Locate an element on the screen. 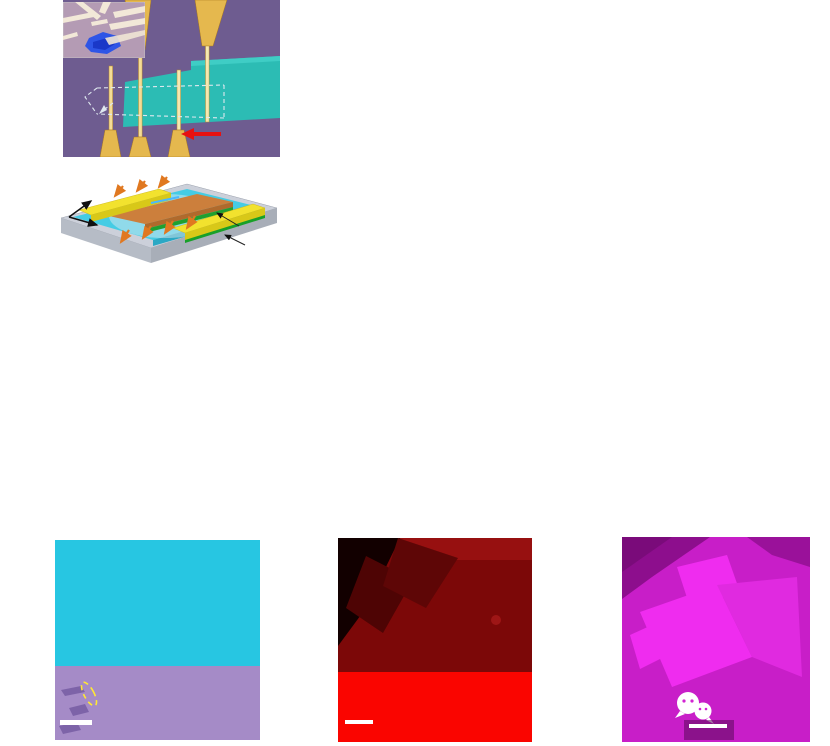 Image resolution: width=830 pixels, height=746 pixels. chart-iv-curves is located at coordinates (685, 125).